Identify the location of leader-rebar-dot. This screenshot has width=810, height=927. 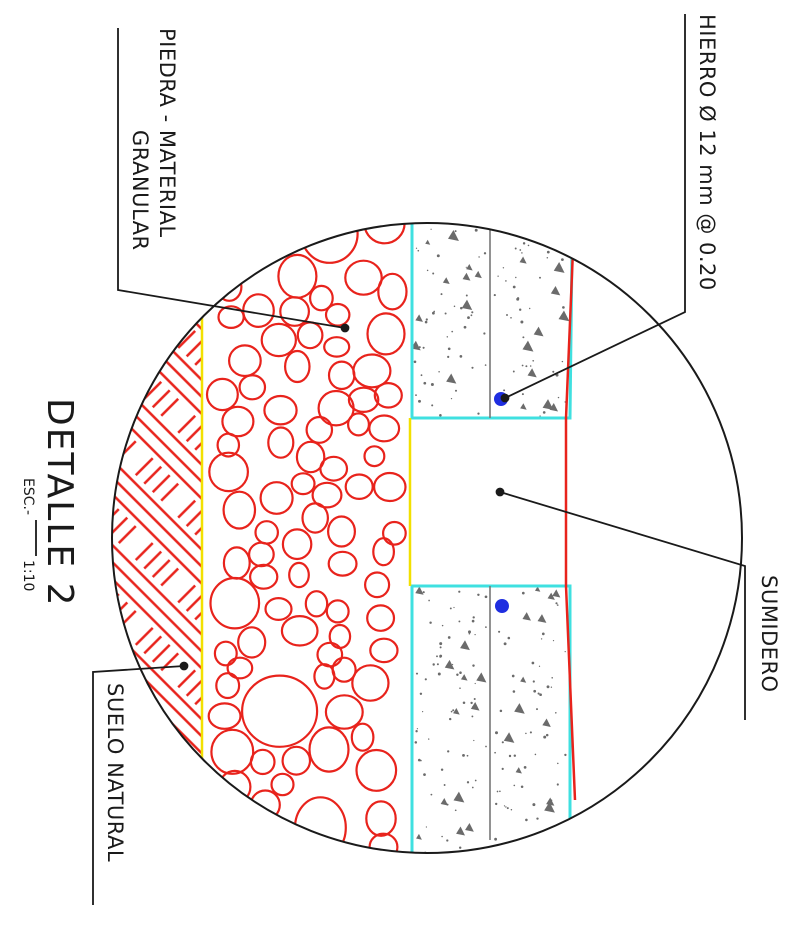
(505, 398).